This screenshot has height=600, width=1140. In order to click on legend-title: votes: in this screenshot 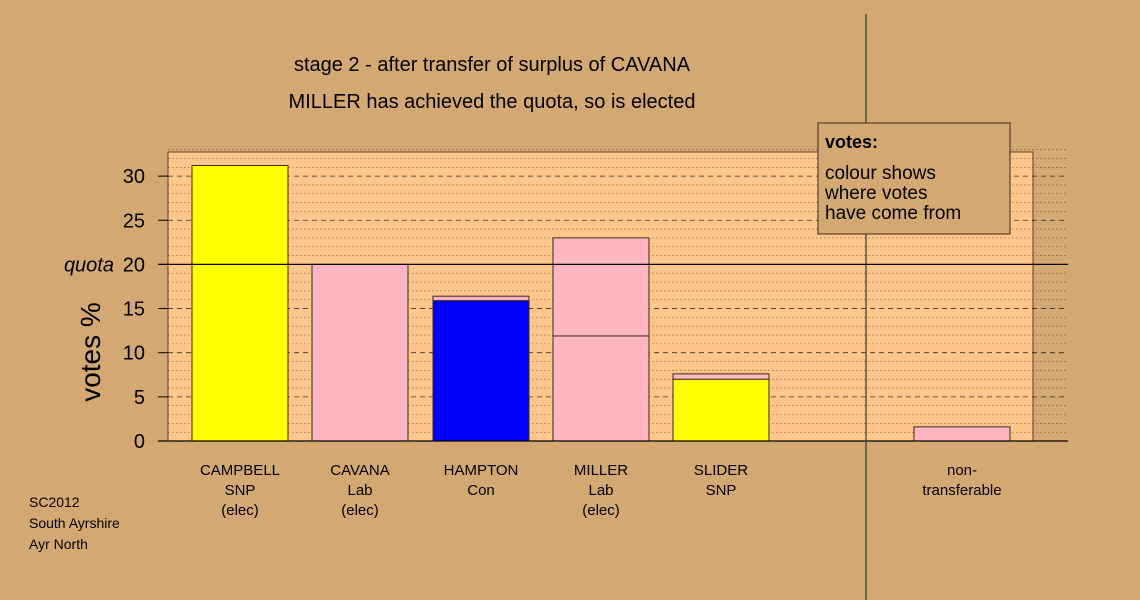, I will do `click(851, 142)`.